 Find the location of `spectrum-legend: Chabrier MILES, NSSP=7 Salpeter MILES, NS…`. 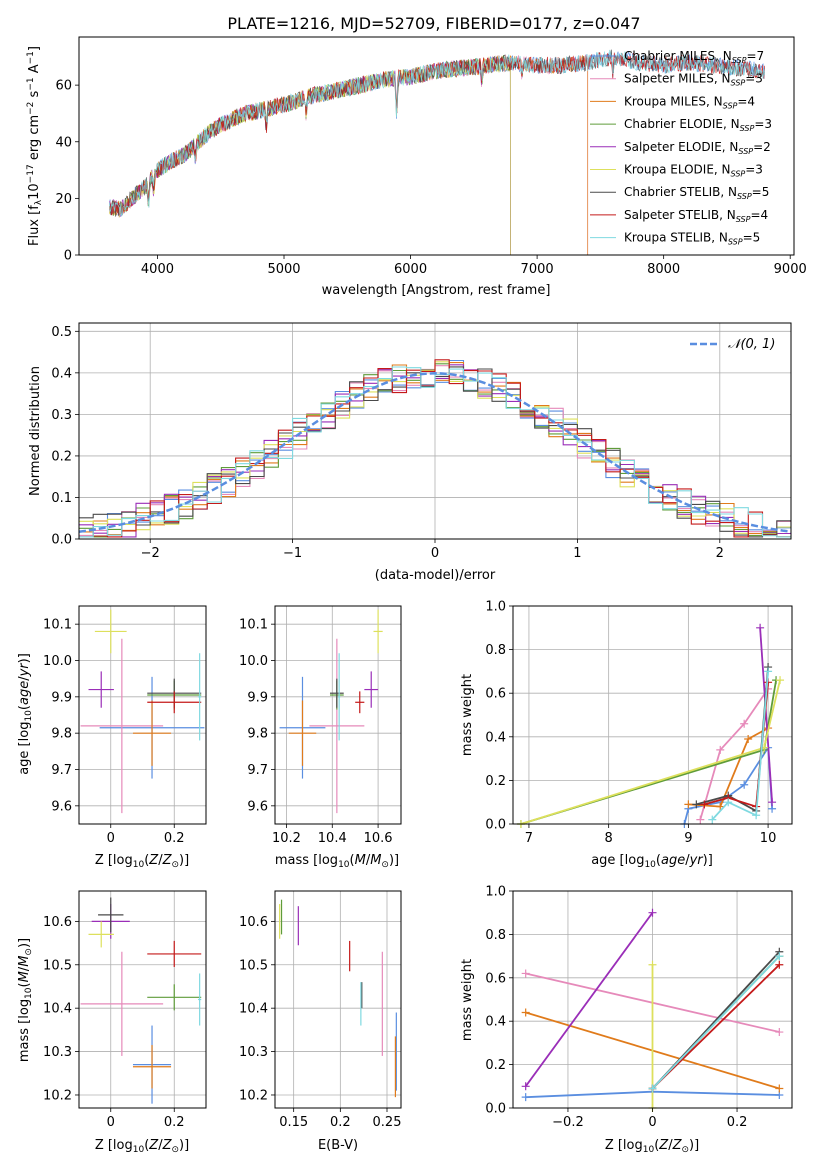

spectrum-legend: Chabrier MILES, NSSP=7 Salpeter MILES, NS… is located at coordinates (681, 148).